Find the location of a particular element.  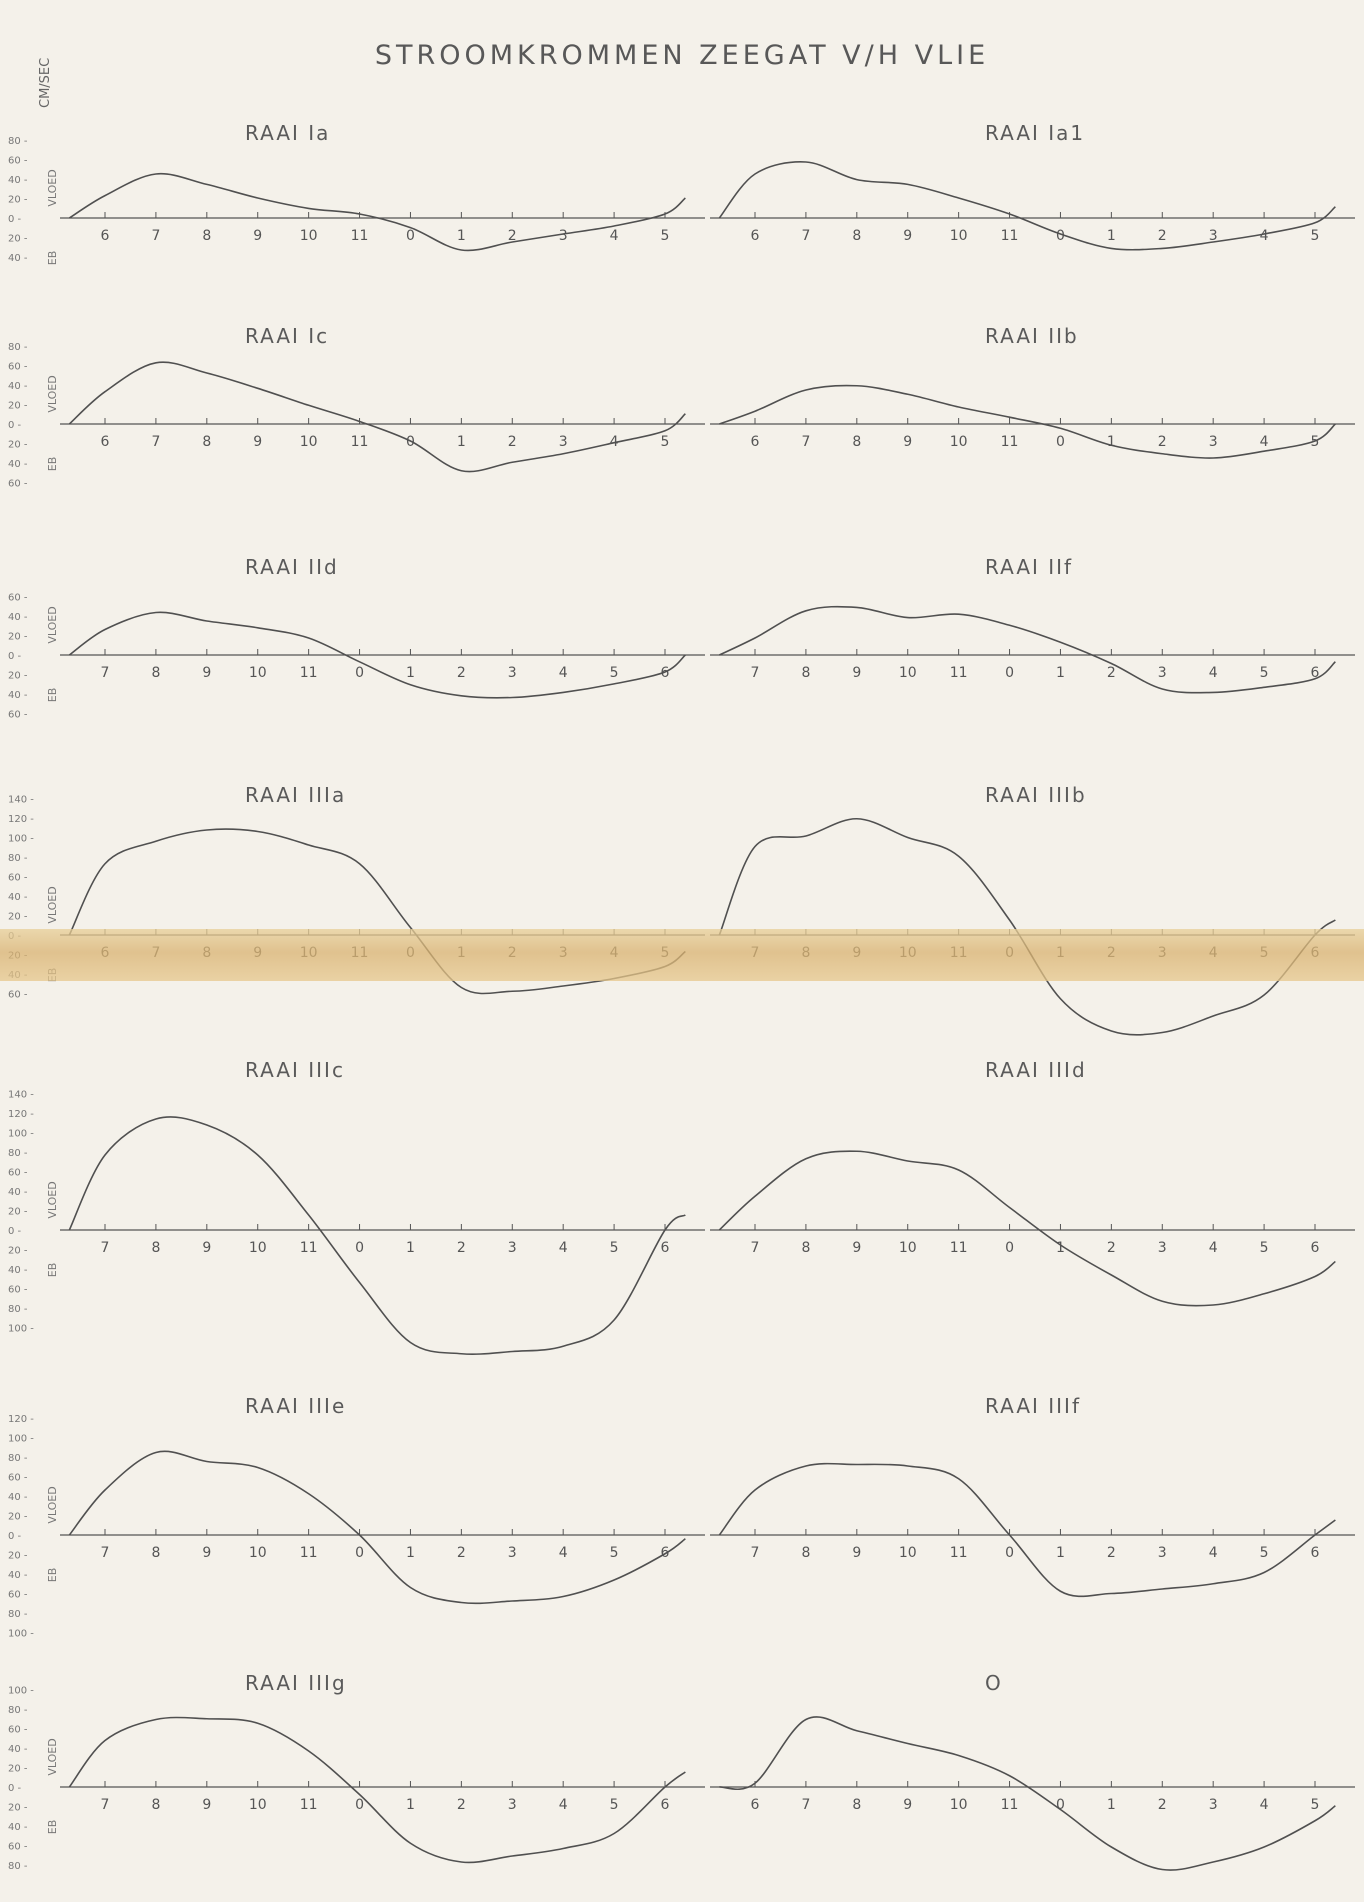

panel-title: O is located at coordinates (994, 1683).